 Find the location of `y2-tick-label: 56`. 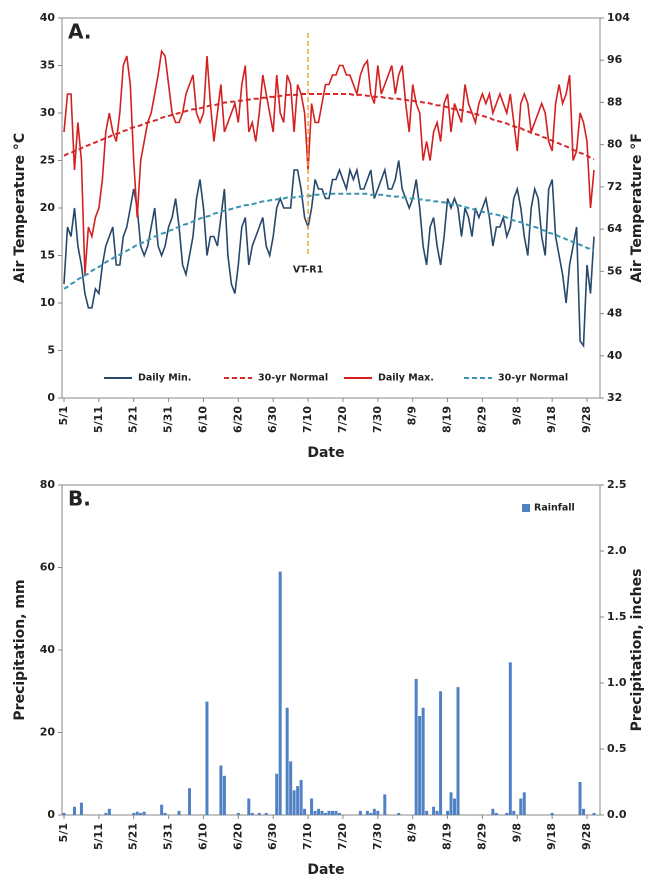

y2-tick-label: 56 is located at coordinates (615, 270).